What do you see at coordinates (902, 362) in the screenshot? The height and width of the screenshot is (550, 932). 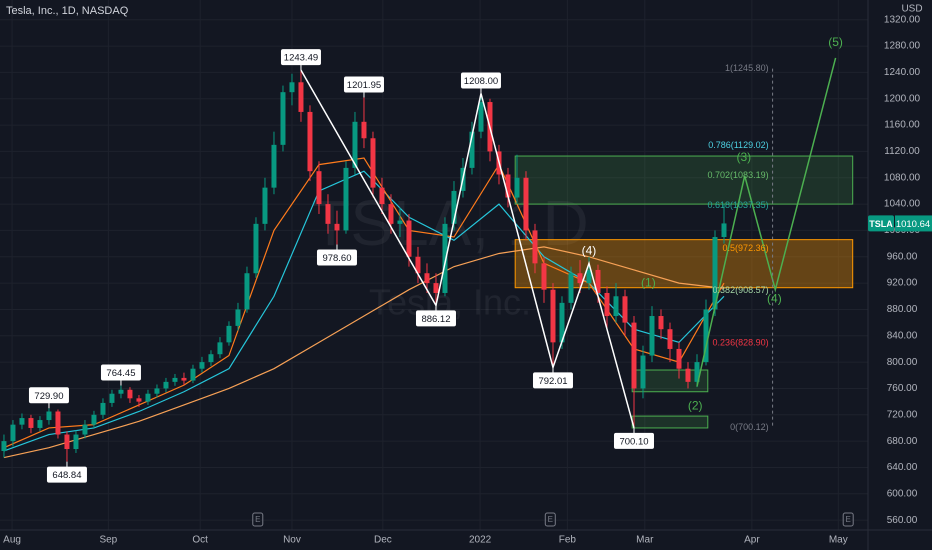 I see `y-tick-label: 800.00` at bounding box center [902, 362].